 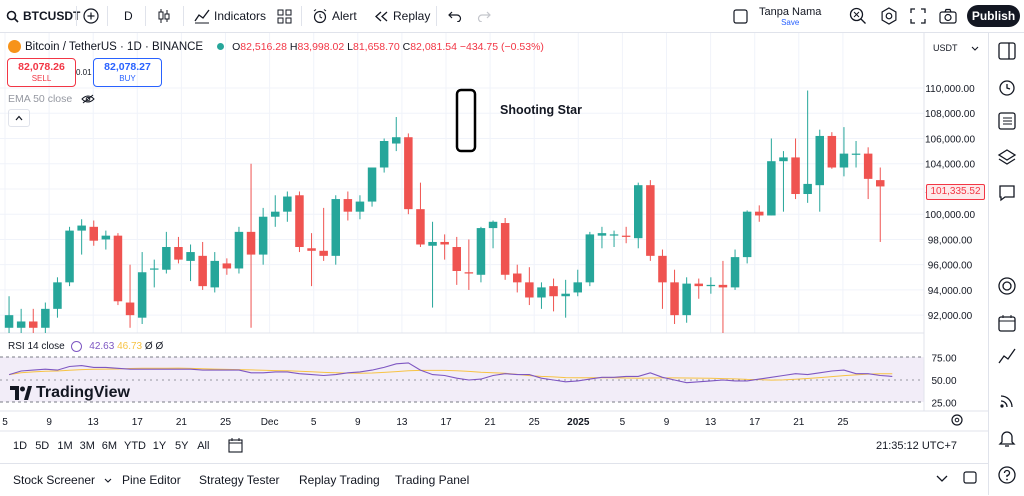 What do you see at coordinates (455, 16) in the screenshot?
I see `undo-button` at bounding box center [455, 16].